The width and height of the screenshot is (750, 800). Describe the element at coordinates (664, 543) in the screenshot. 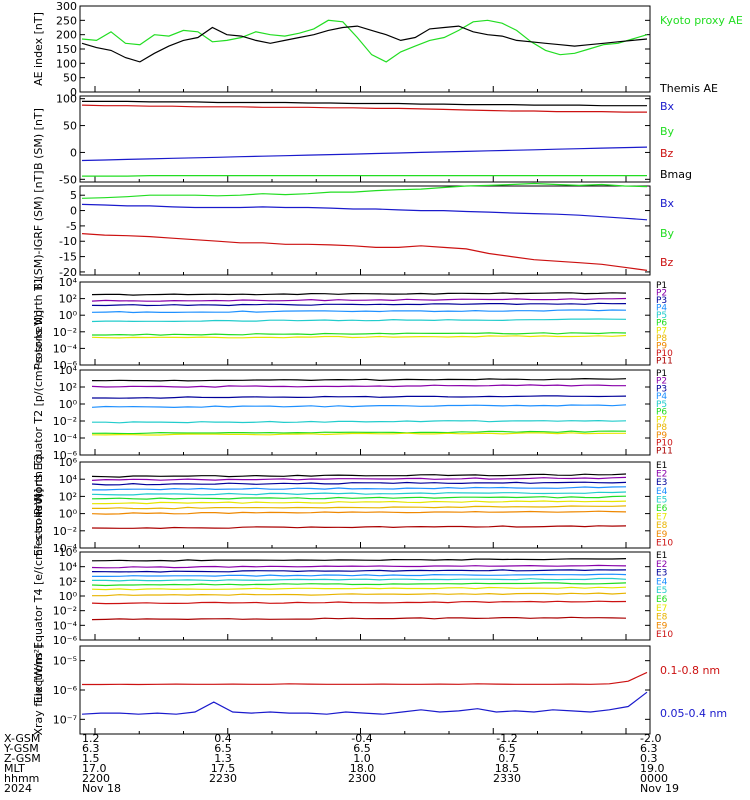

I see `legend-E10: E10` at that location.